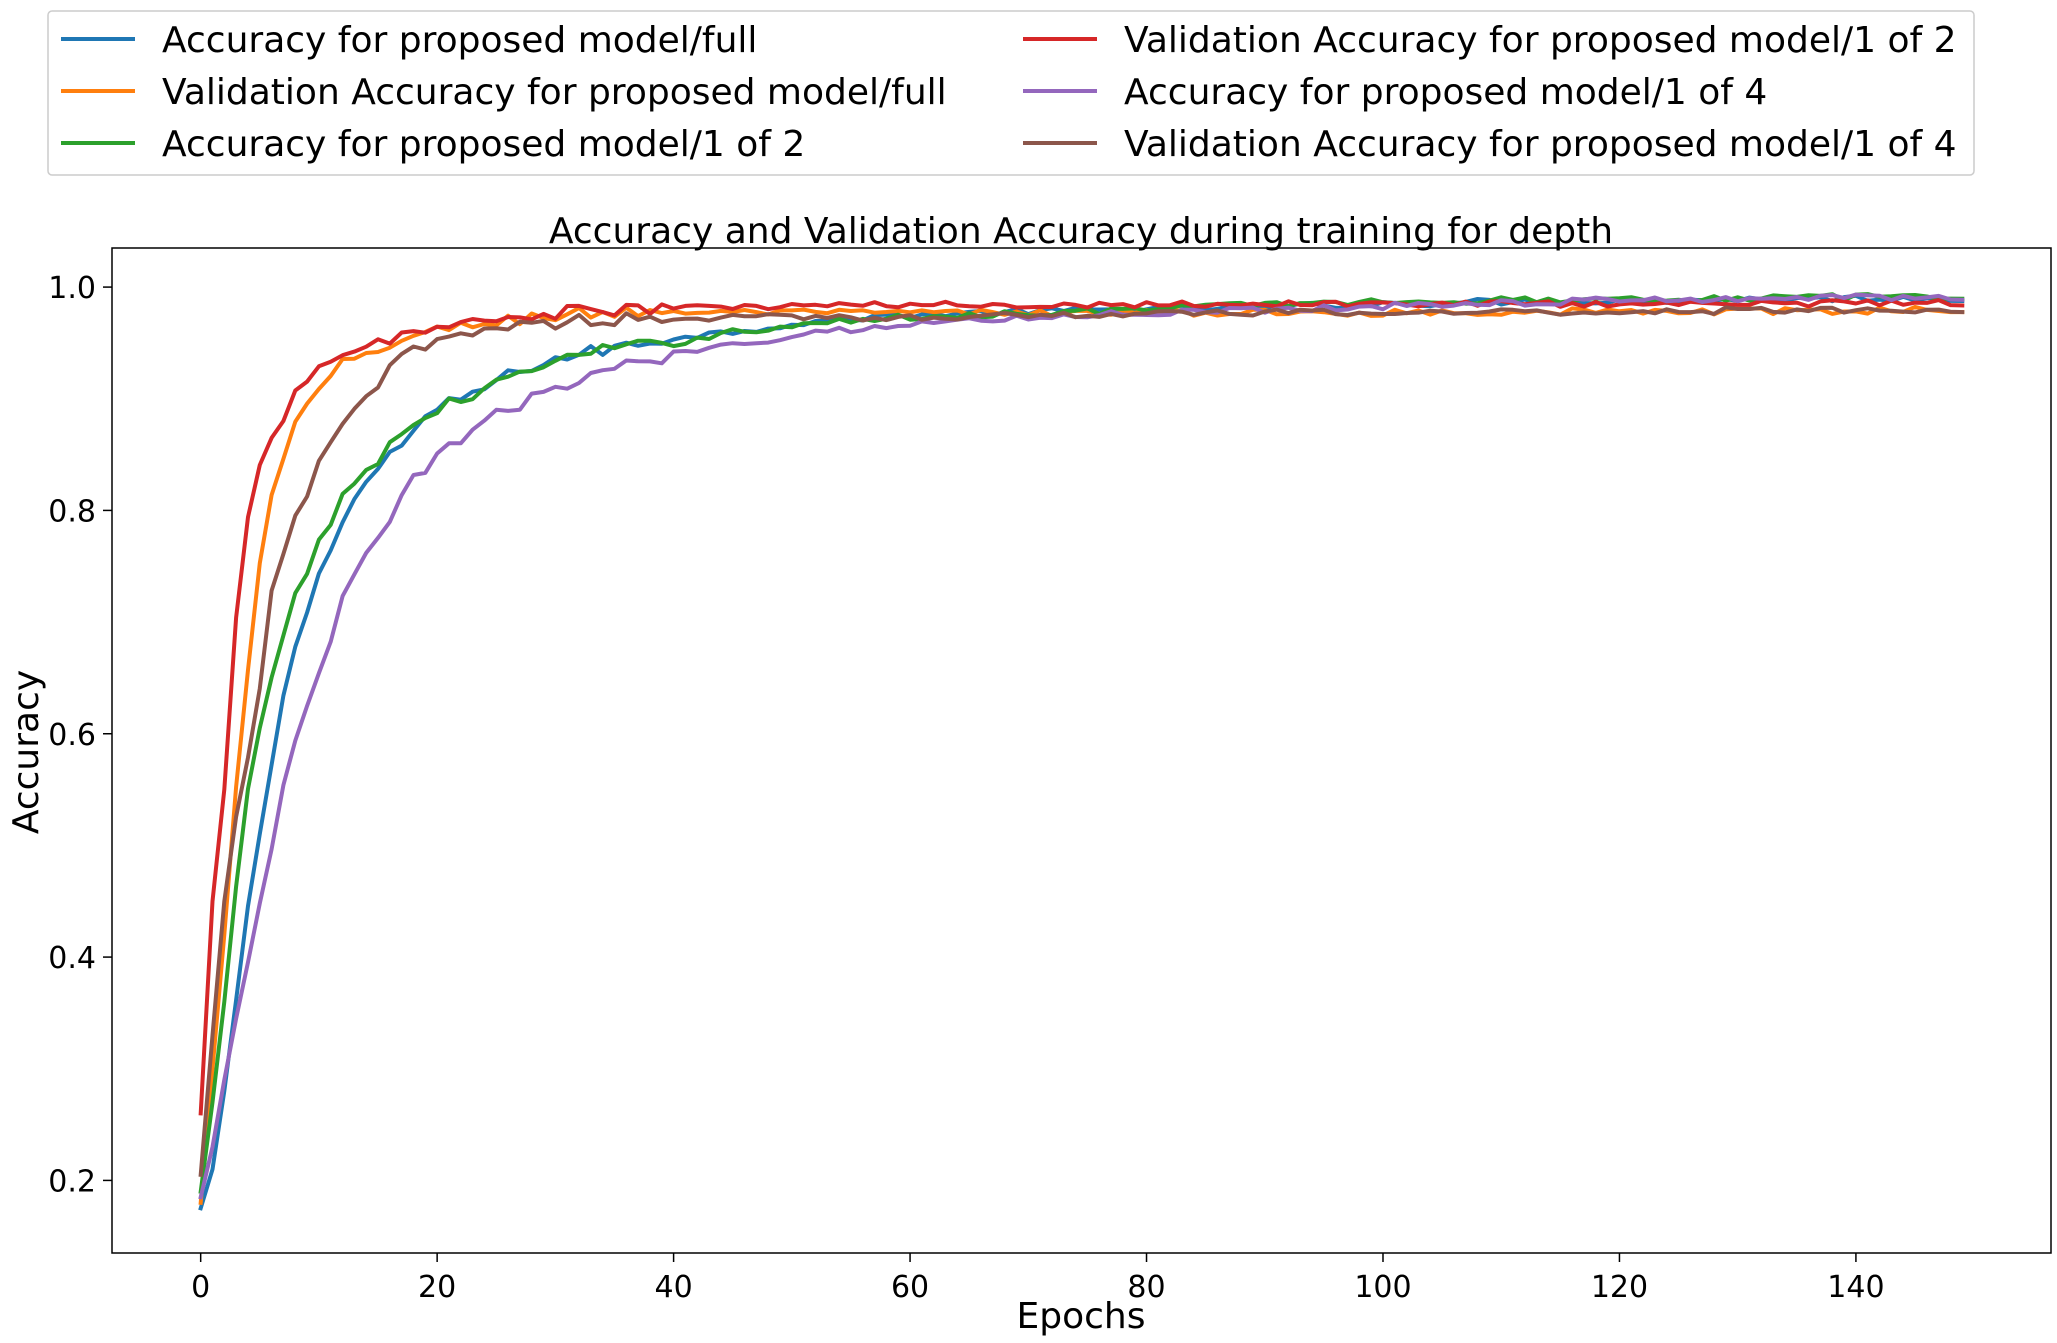 The image size is (2057, 1343). I want to click on y-tick-label: 0.6, so click(72, 735).